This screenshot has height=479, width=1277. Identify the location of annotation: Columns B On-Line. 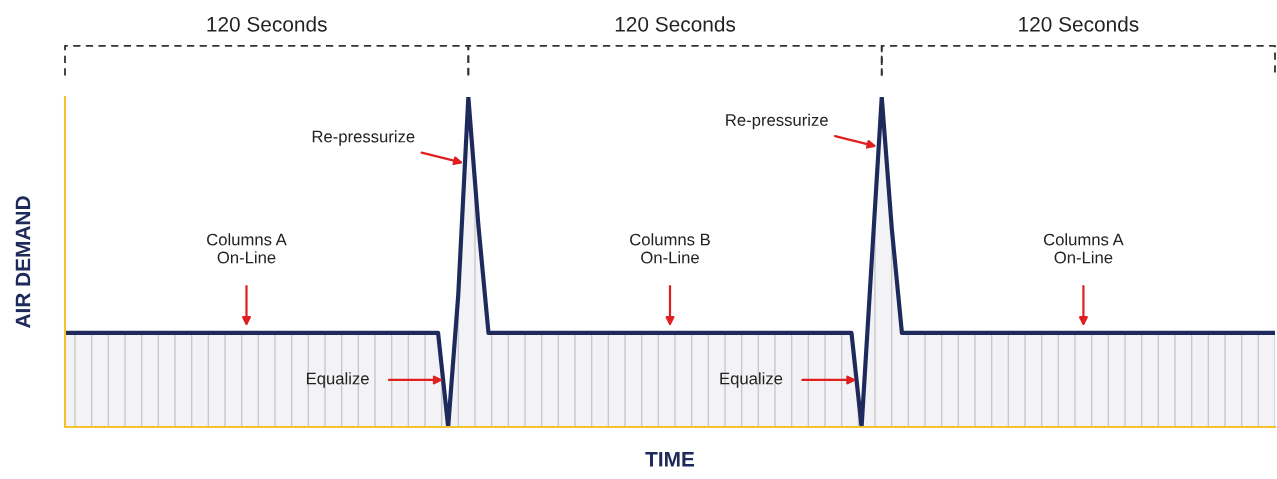
(670, 248).